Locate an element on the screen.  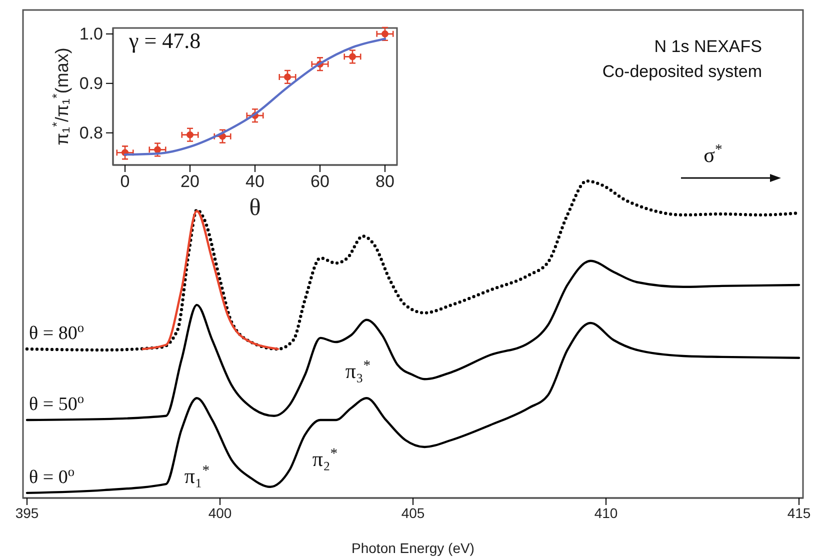
x-tick-label: 410 is located at coordinates (606, 512).